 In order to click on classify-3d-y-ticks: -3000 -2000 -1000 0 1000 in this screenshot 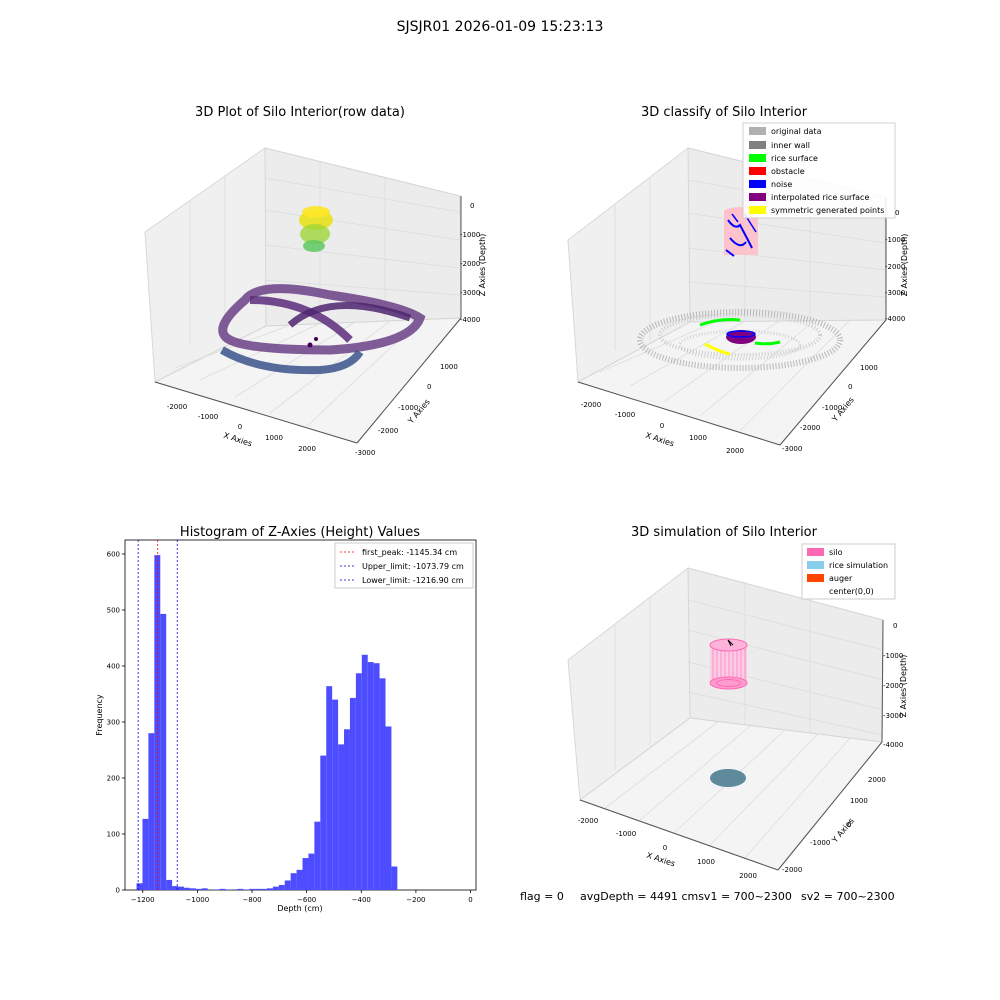, I will do `click(830, 408)`.